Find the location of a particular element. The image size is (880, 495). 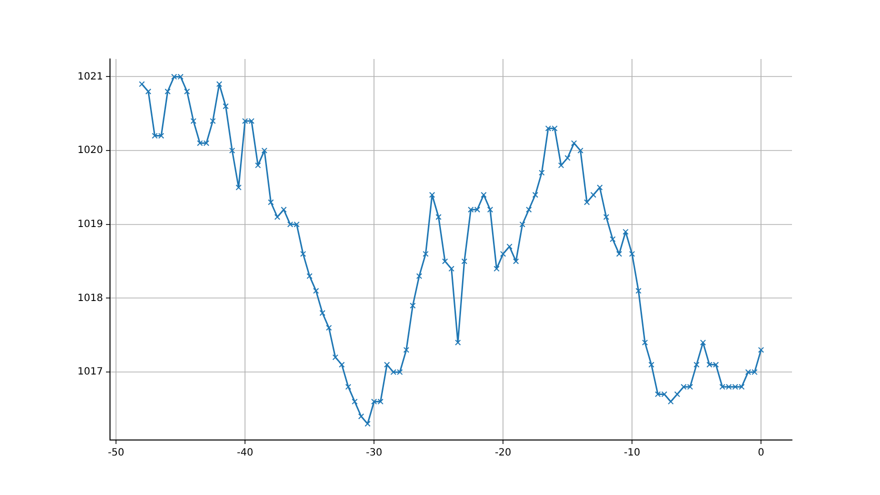

y-tick-label: 1019 is located at coordinates (90, 224).